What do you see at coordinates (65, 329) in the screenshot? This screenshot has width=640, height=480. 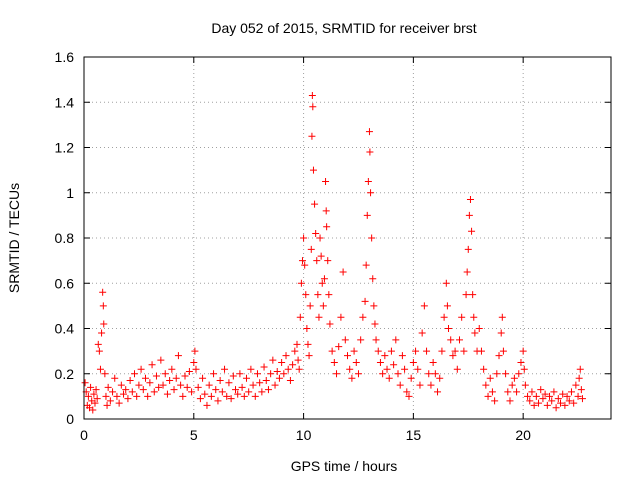 I see `y-tick-label: 0.4` at bounding box center [65, 329].